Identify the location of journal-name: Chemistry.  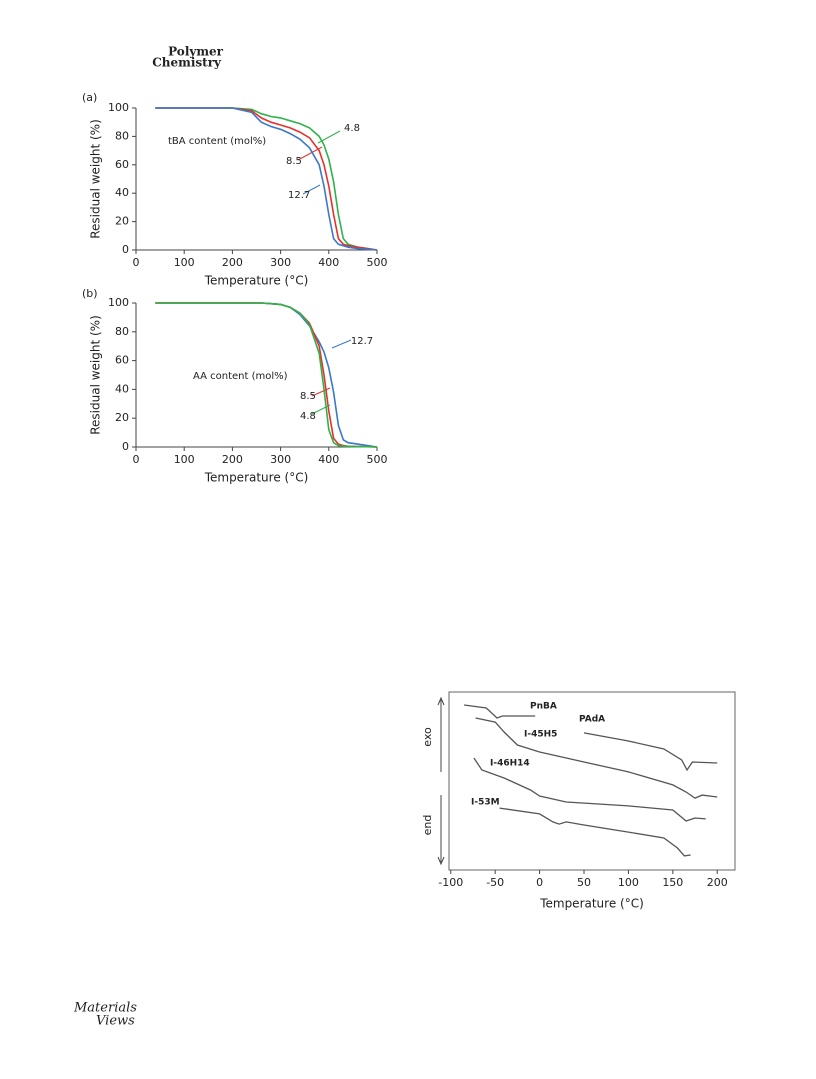
(187, 63).